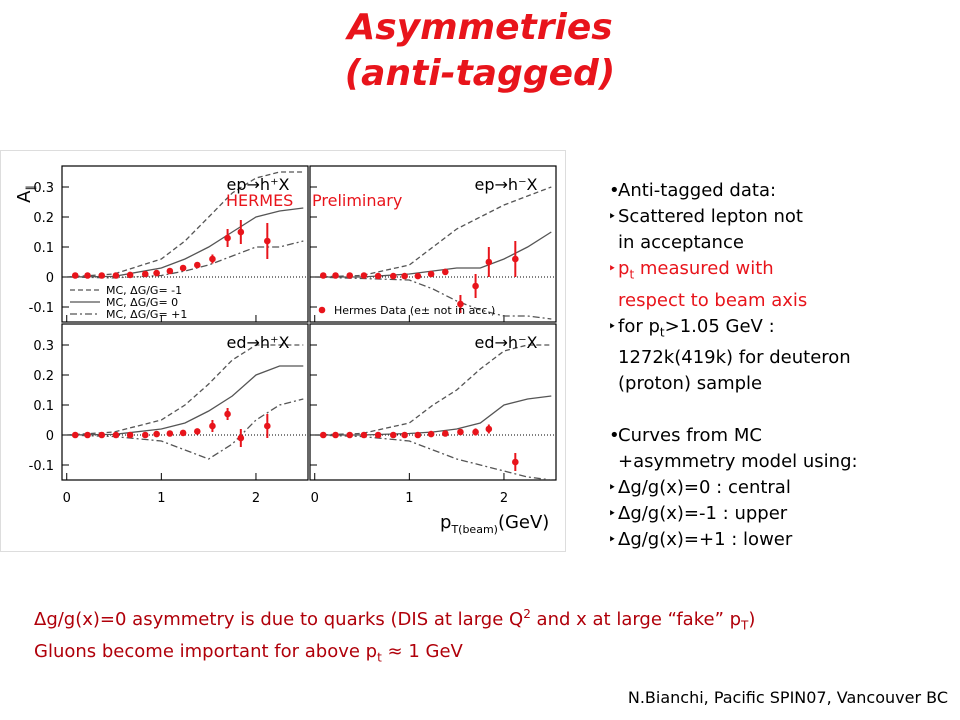 The width and height of the screenshot is (960, 720). Describe the element at coordinates (778, 230) in the screenshot. I see `note: Scattered lepton not in acceptance` at that location.